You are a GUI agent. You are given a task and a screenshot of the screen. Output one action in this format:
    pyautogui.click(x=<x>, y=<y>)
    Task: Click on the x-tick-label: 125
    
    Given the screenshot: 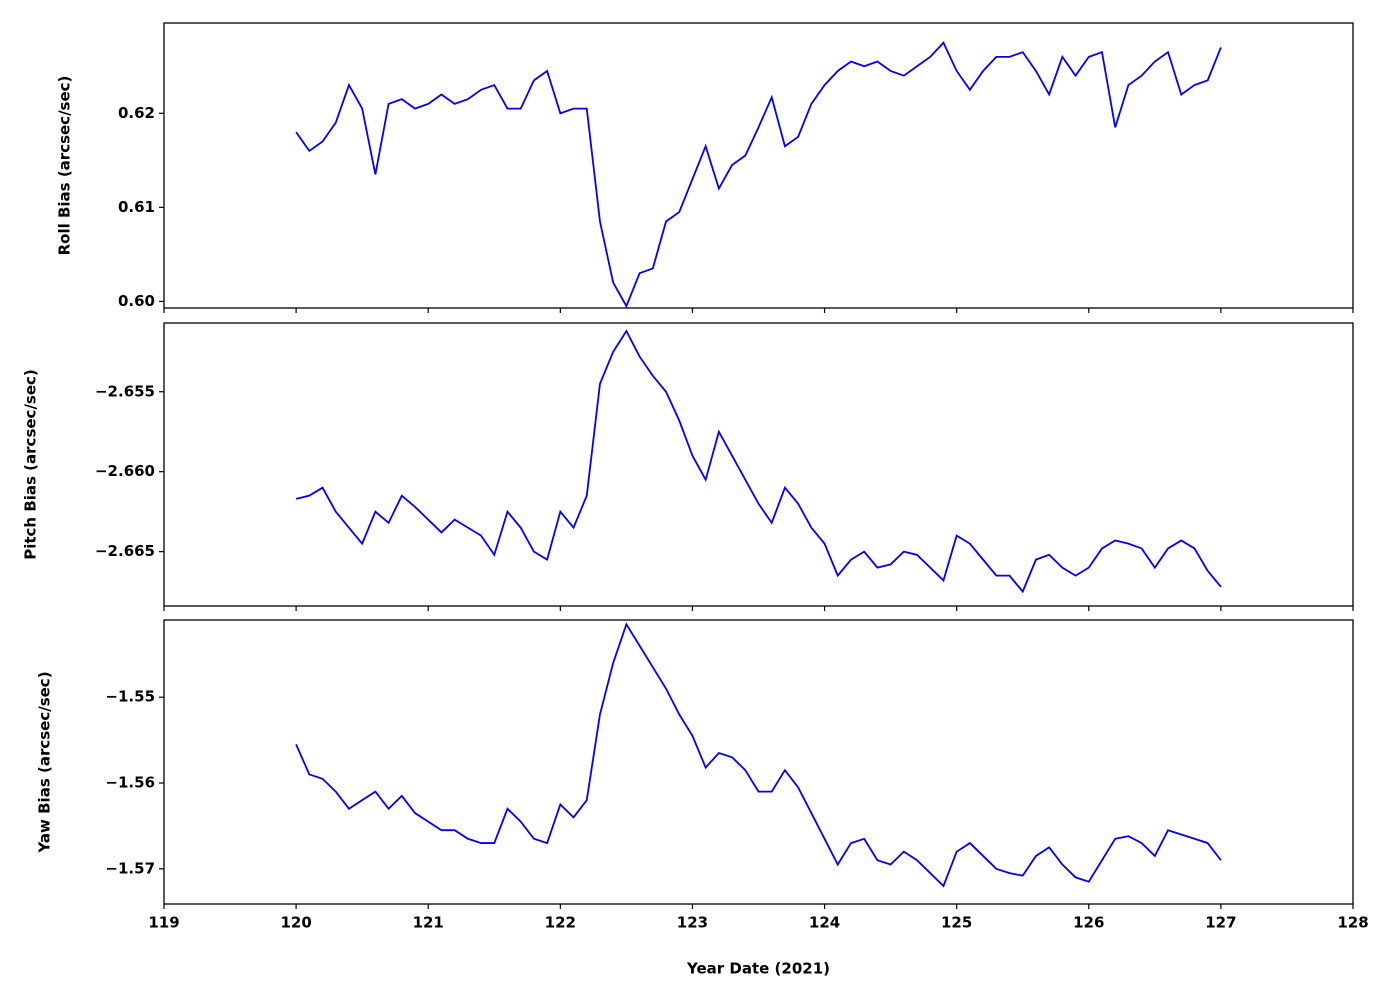 What is the action you would take?
    pyautogui.click(x=956, y=923)
    